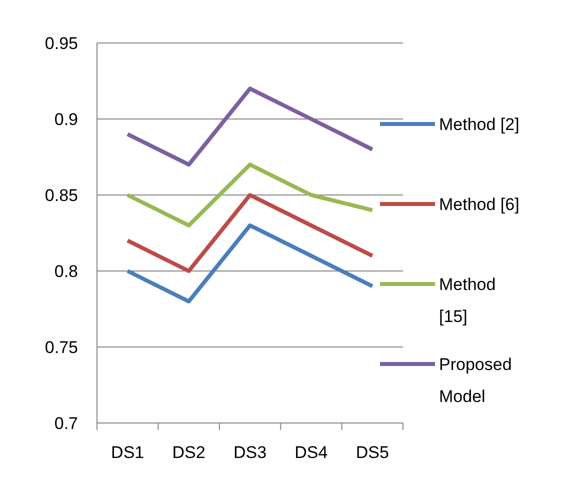 The height and width of the screenshot is (502, 582). Describe the element at coordinates (475, 380) in the screenshot. I see `legend-label: Proposed Model` at that location.